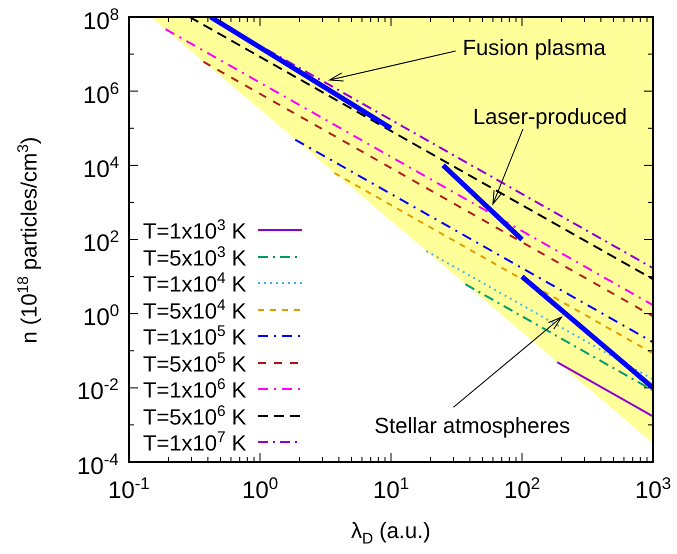  What do you see at coordinates (101, 93) in the screenshot?
I see `y-tick-label: 10$^{6}$` at bounding box center [101, 93].